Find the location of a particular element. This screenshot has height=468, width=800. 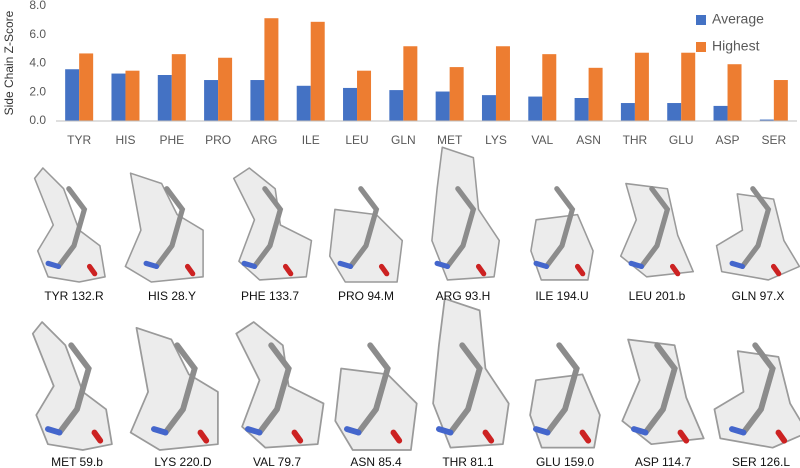

legend-label: Highest is located at coordinates (736, 46).